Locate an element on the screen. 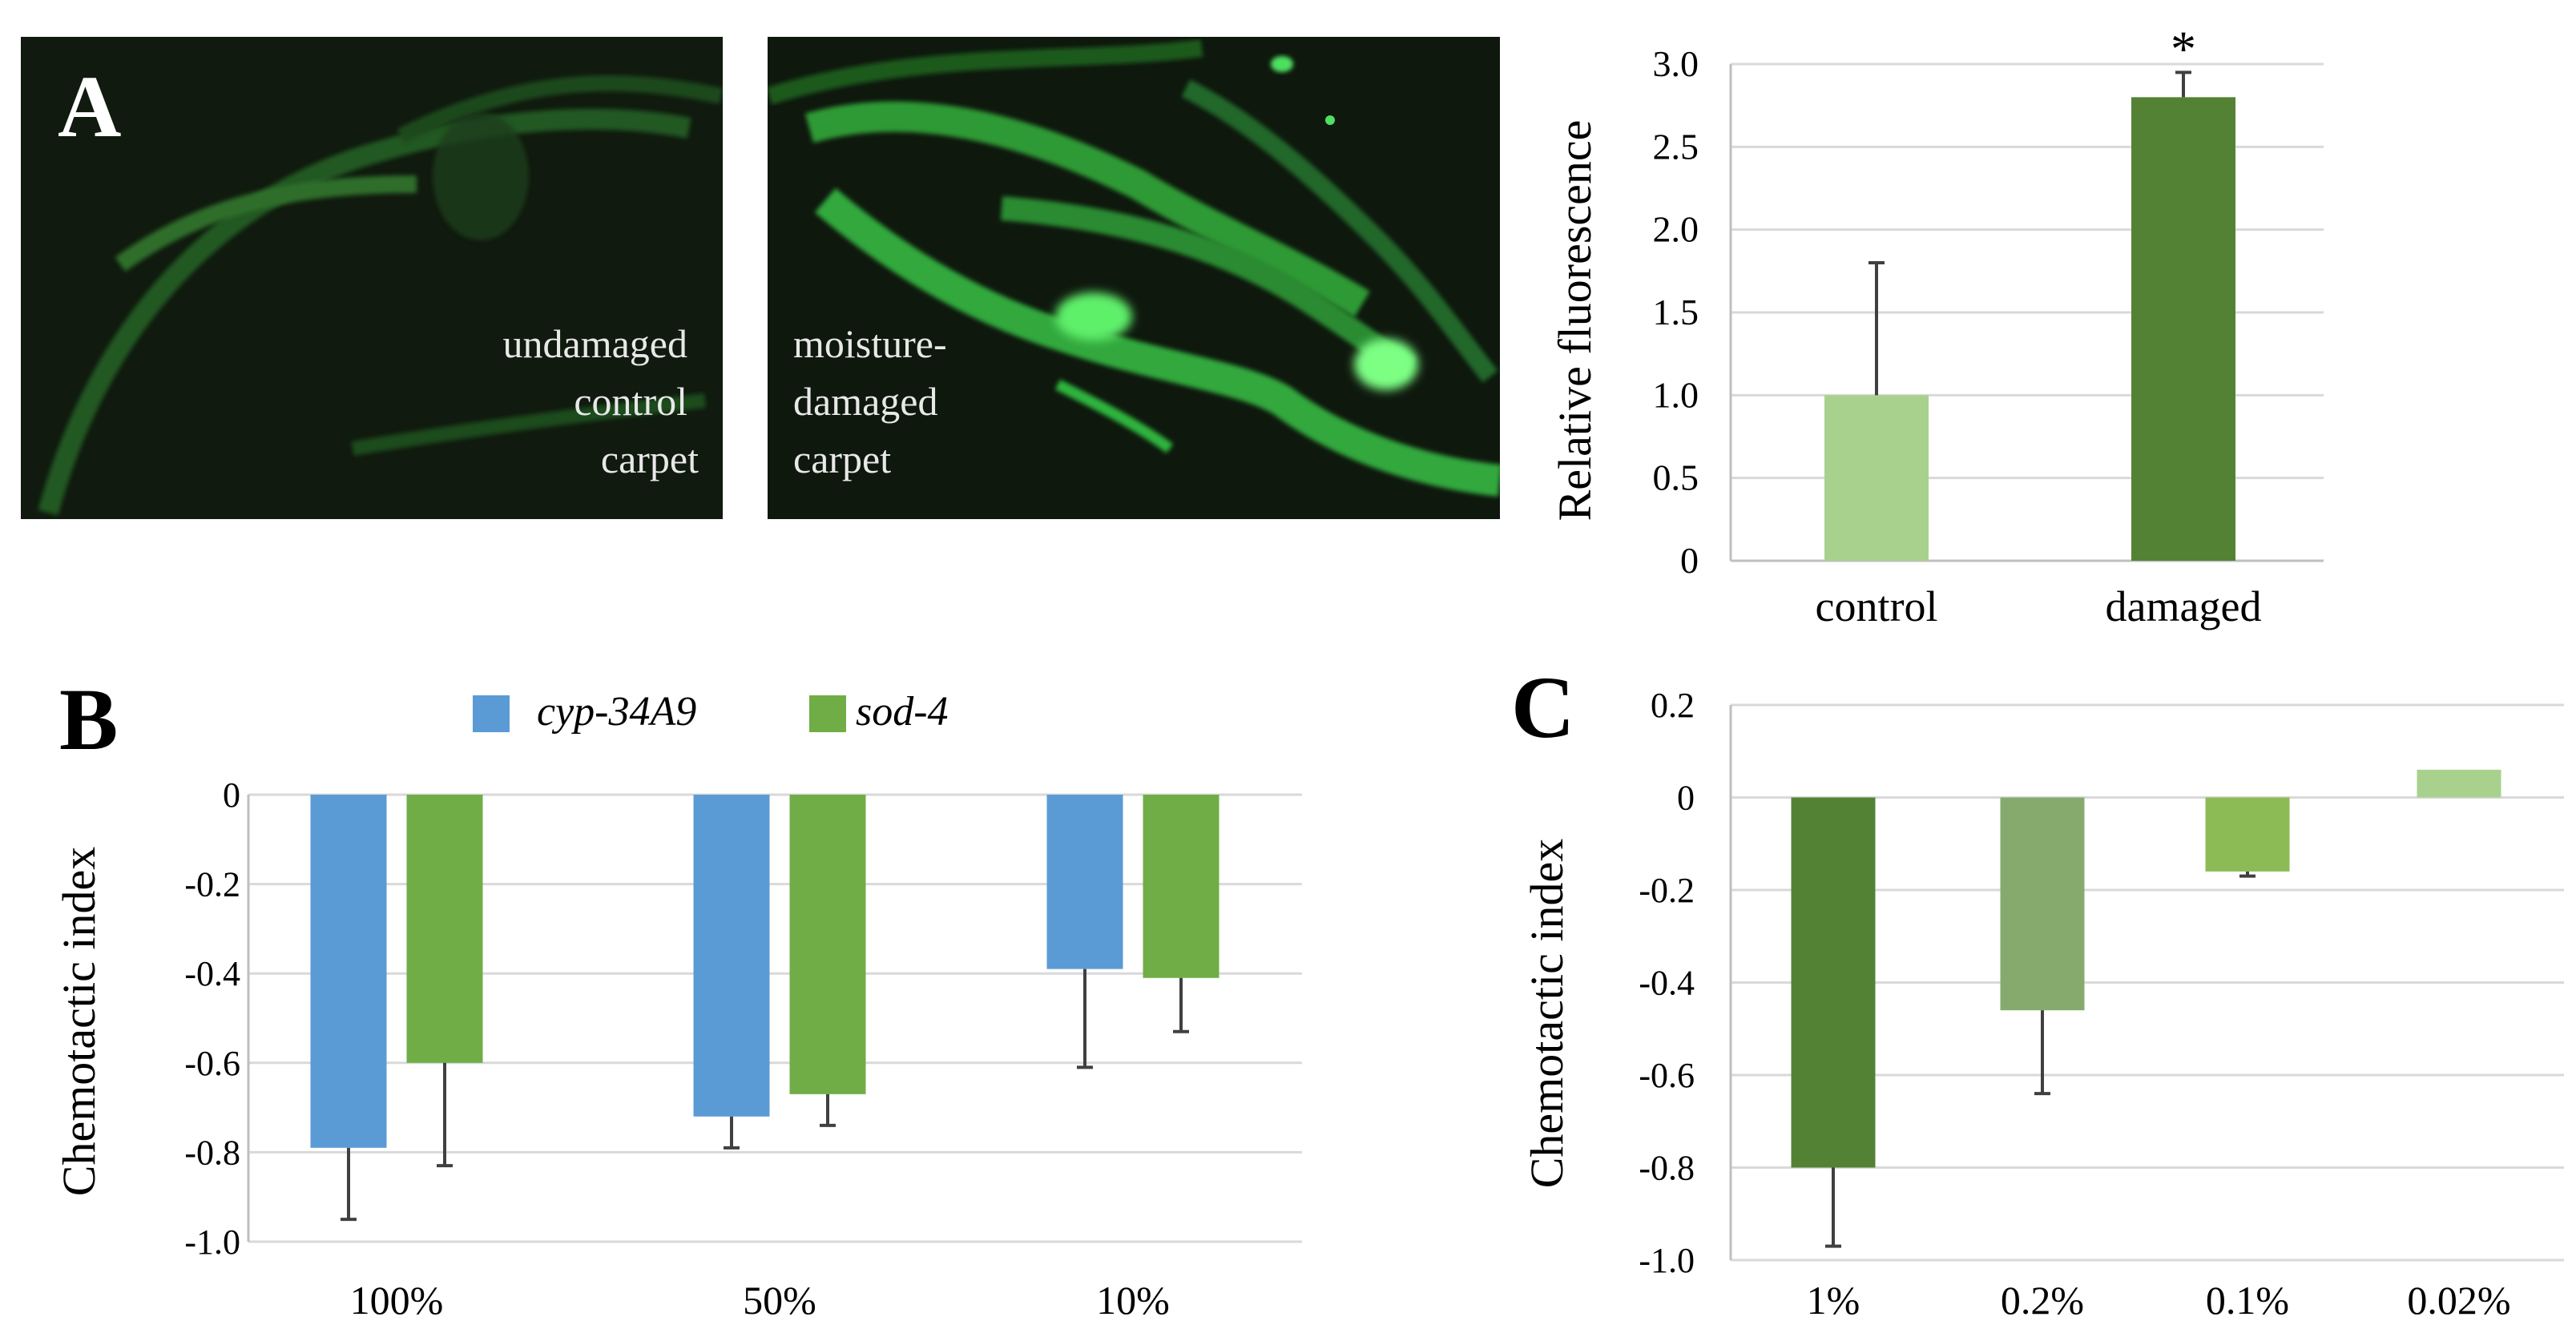 The height and width of the screenshot is (1337, 2576). panel-label-c: C is located at coordinates (1542, 707).